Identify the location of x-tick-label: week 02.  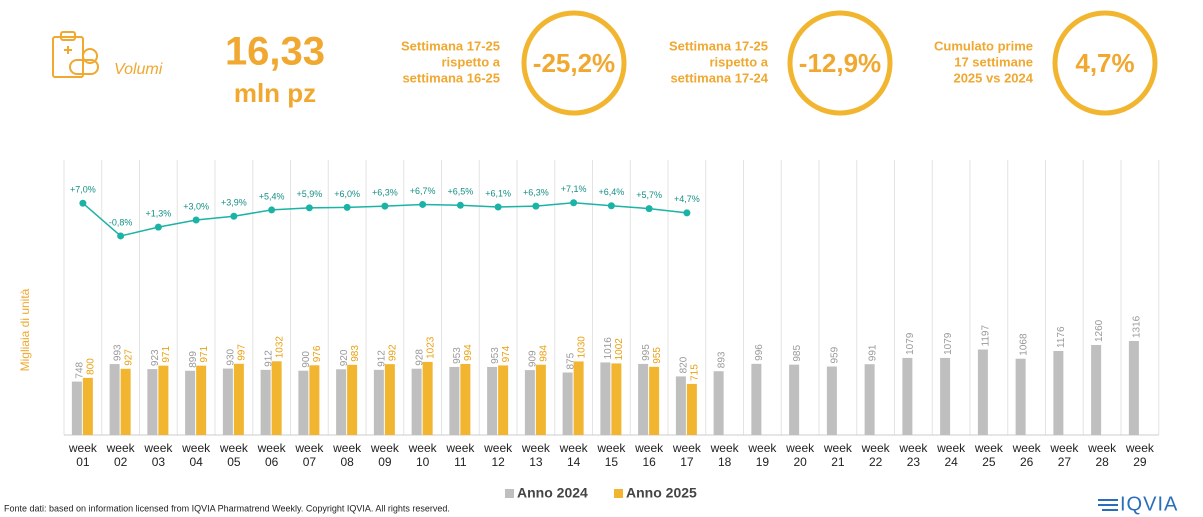
(120, 455).